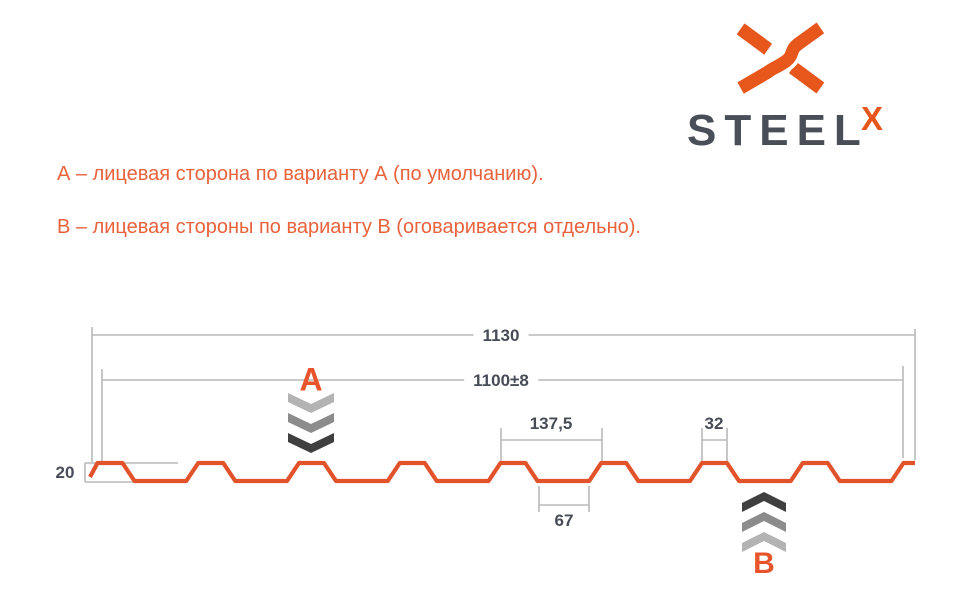 The width and height of the screenshot is (970, 597). Describe the element at coordinates (311, 379) in the screenshot. I see `marker-a-label: А` at that location.